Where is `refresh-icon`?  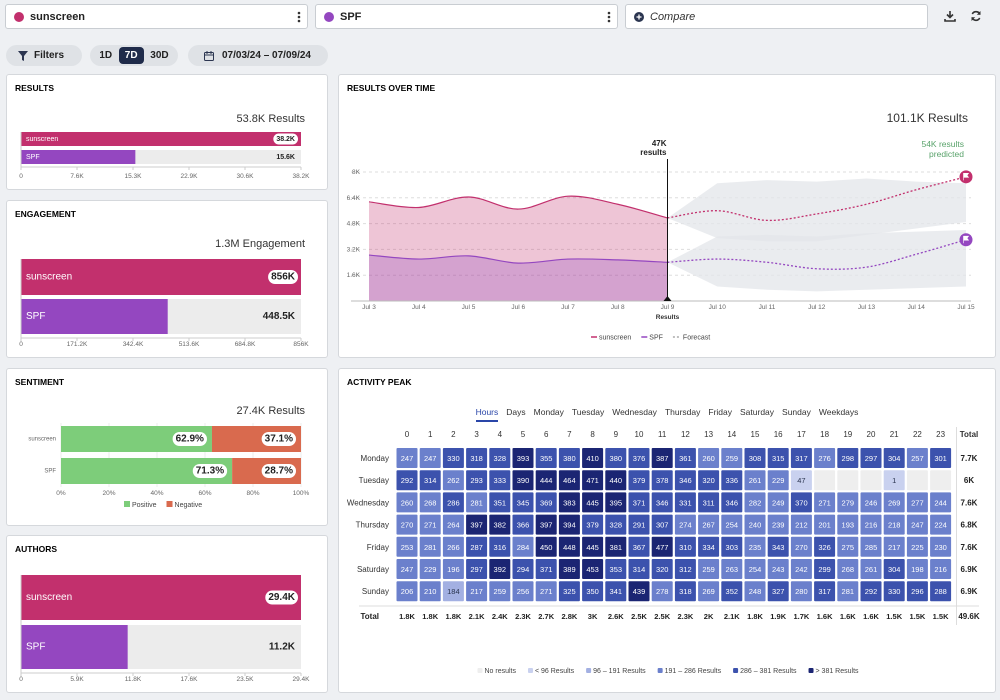 refresh-icon is located at coordinates (976, 16).